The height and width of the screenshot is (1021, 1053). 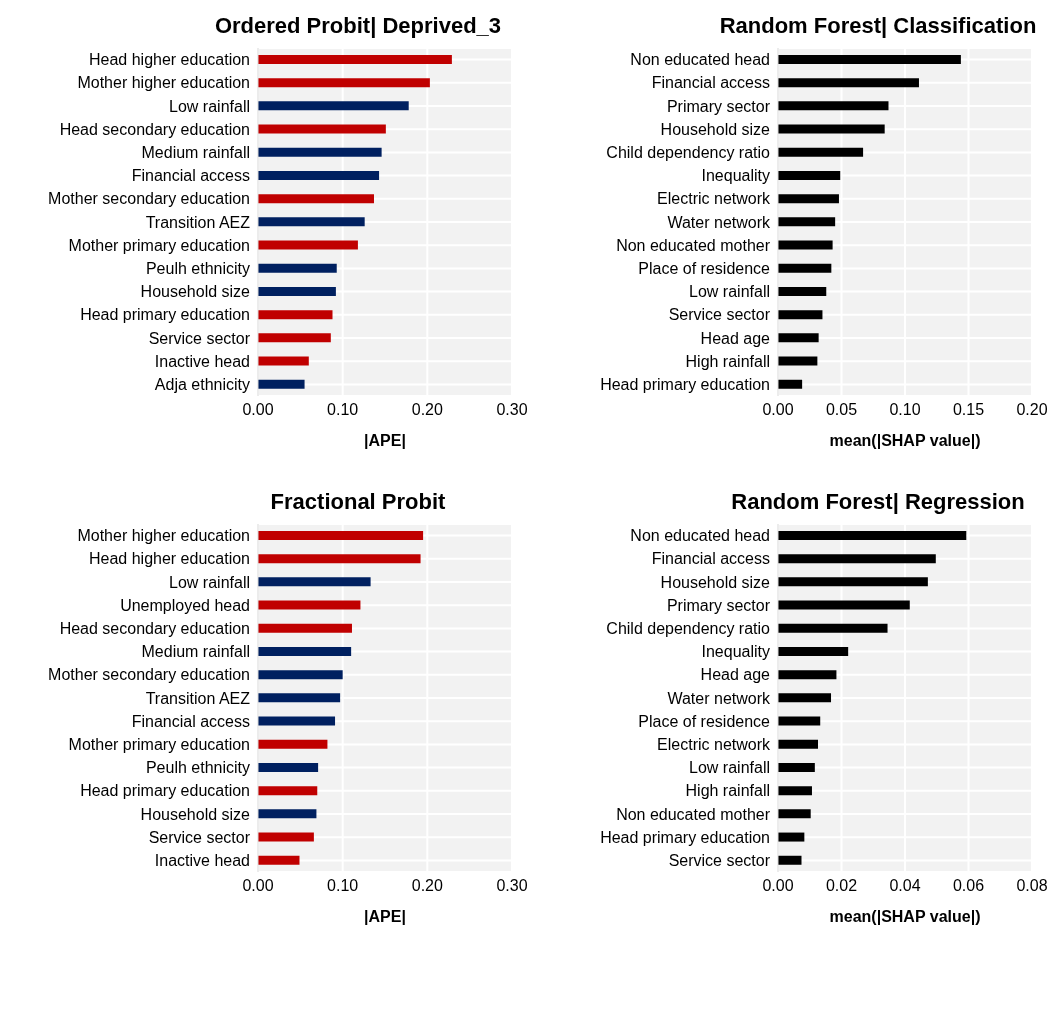 I want to click on chart-title: Random Forest| Classification, so click(x=878, y=26).